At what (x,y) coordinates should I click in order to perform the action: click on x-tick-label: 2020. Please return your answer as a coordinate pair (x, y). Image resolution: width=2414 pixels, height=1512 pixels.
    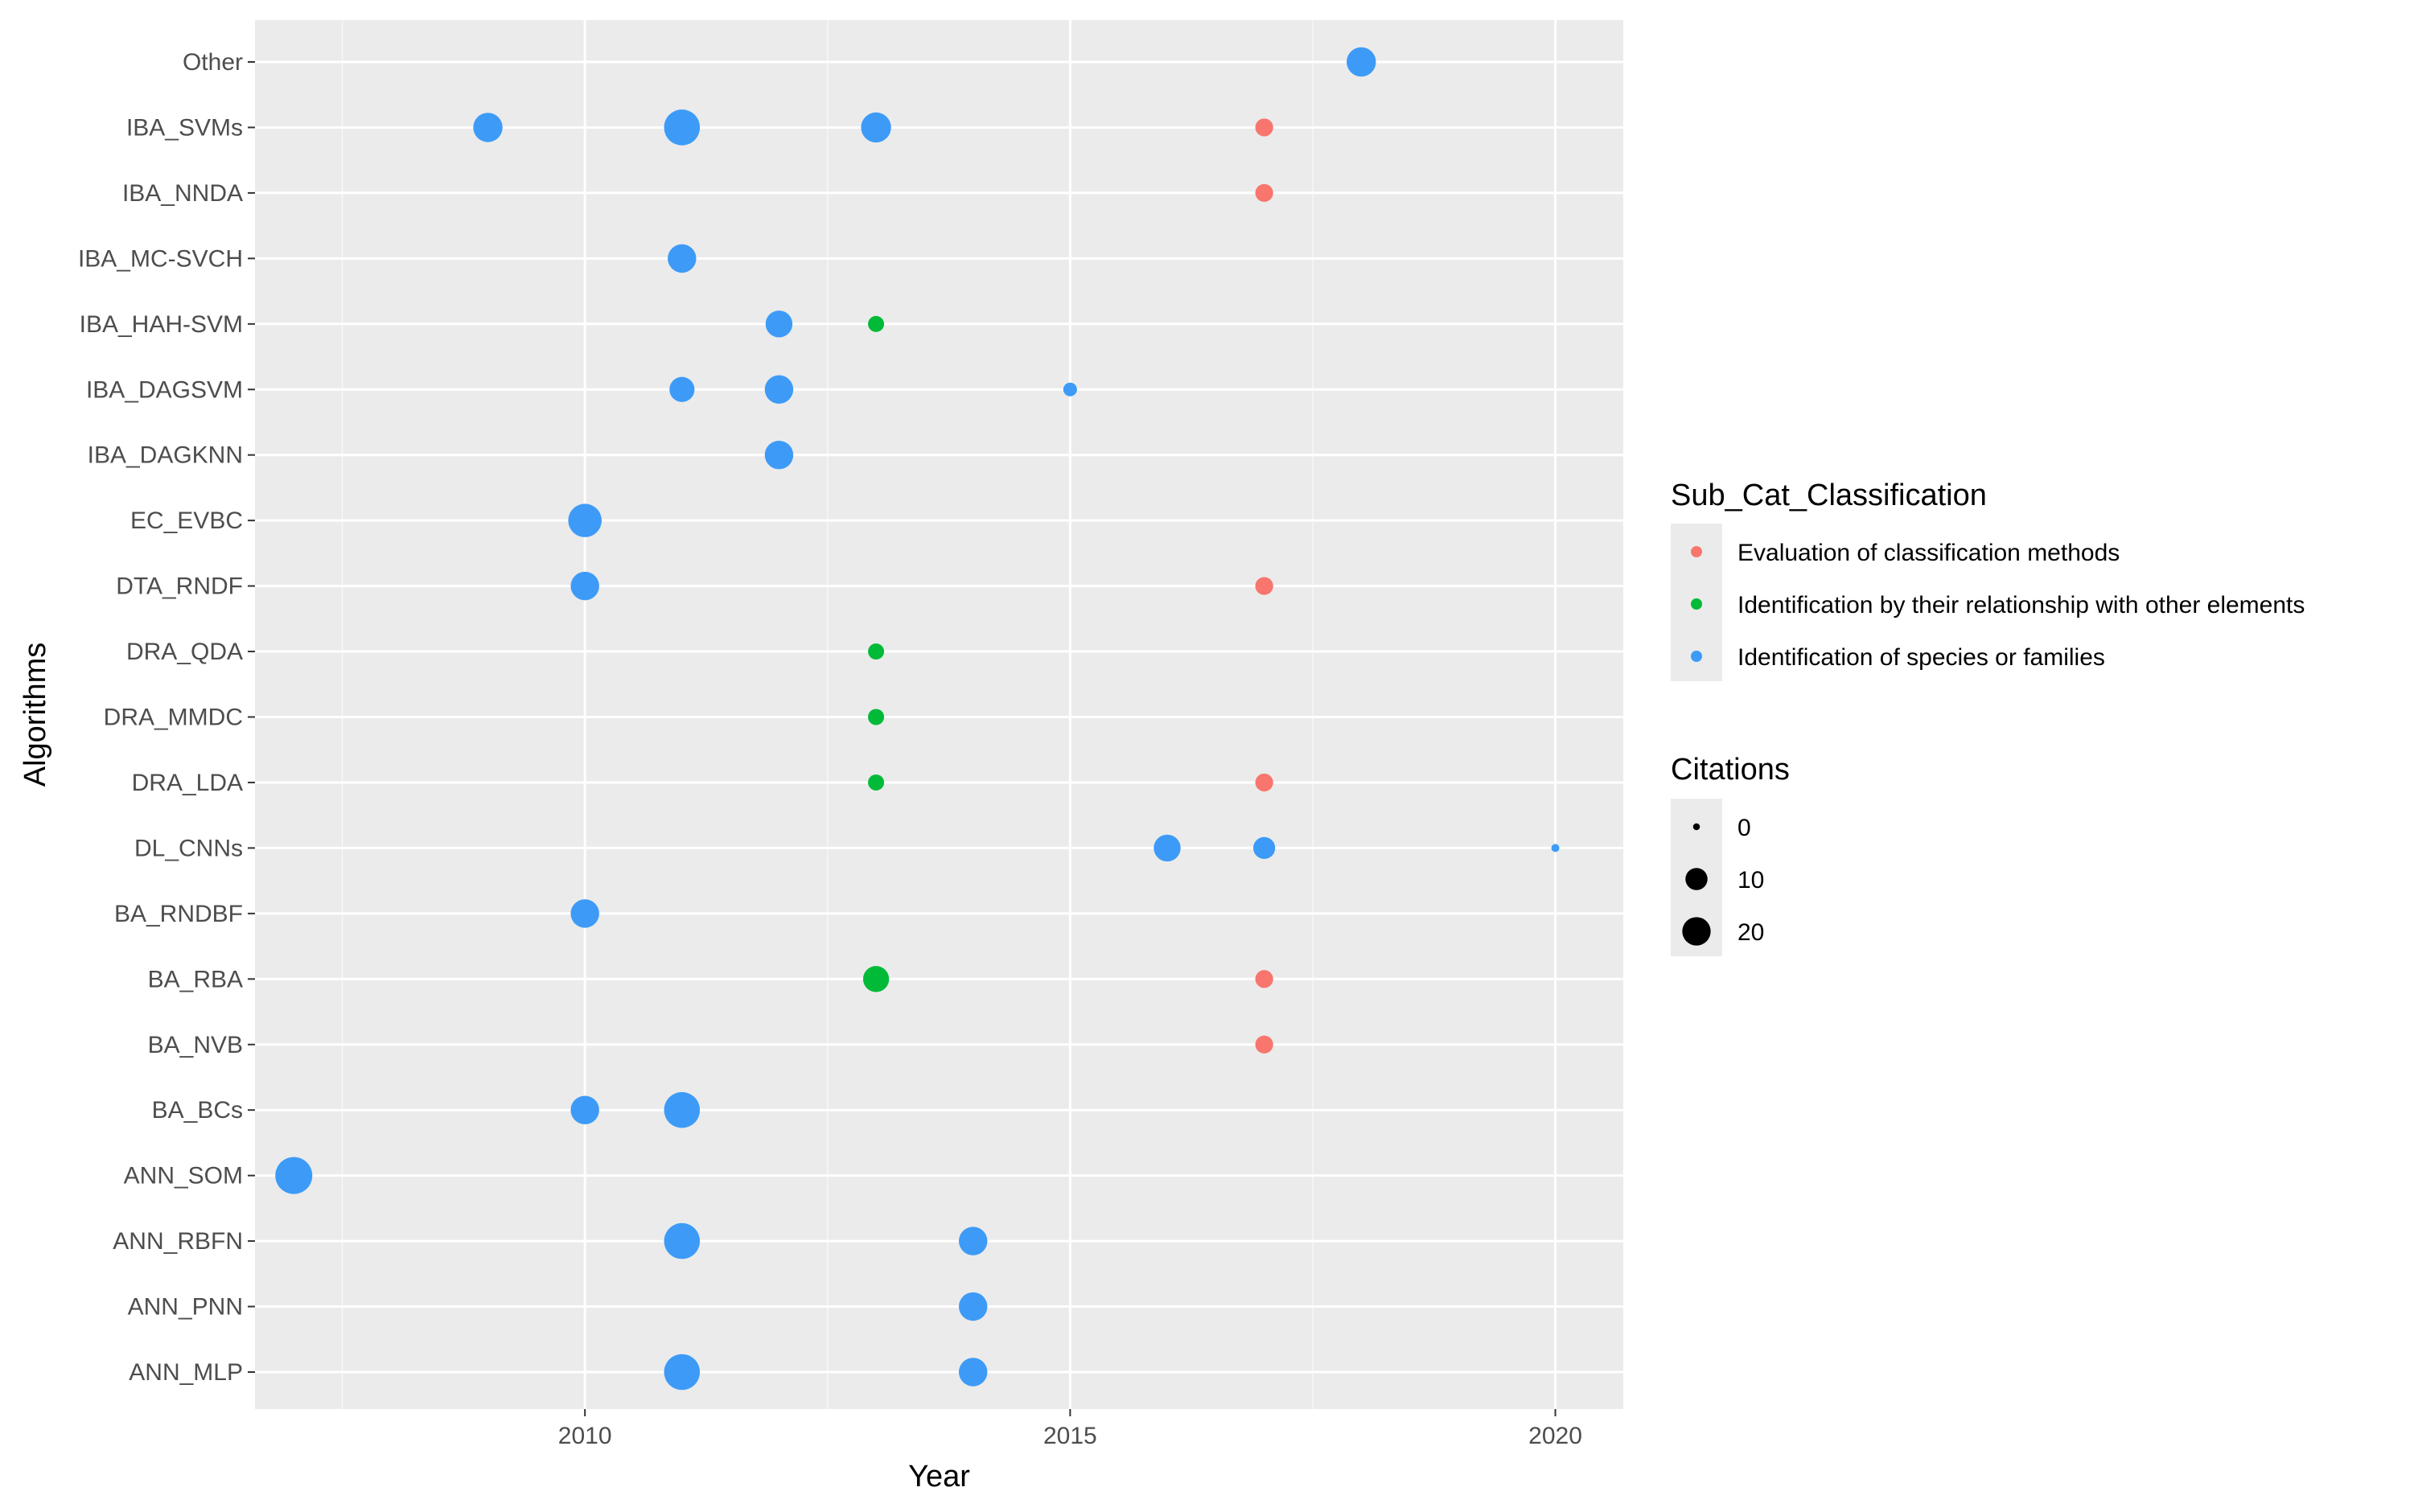
    Looking at the image, I should click on (1555, 1436).